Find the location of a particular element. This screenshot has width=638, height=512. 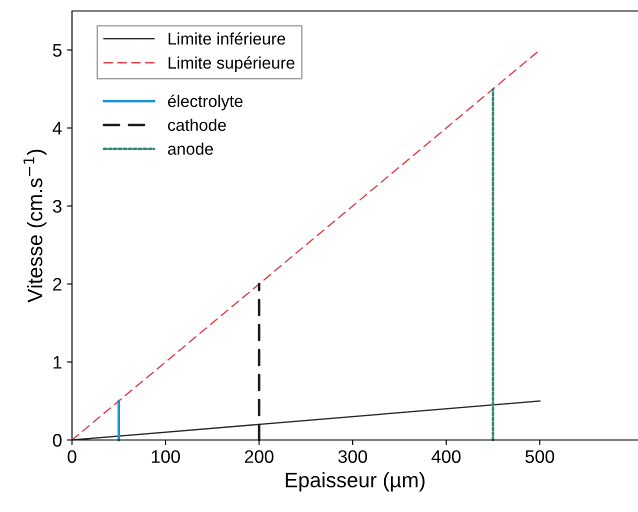

y-tick-label: 5 is located at coordinates (57, 50).